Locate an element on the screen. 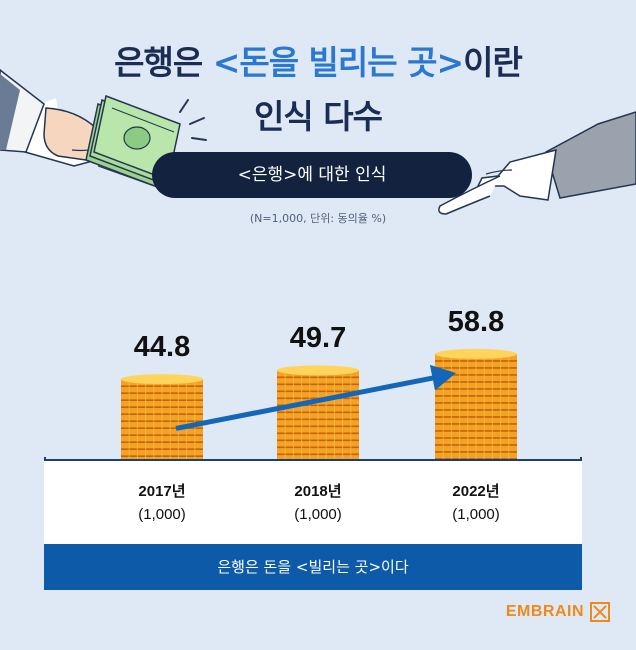 This screenshot has width=636, height=650. brand: EMBRAIN is located at coordinates (558, 612).